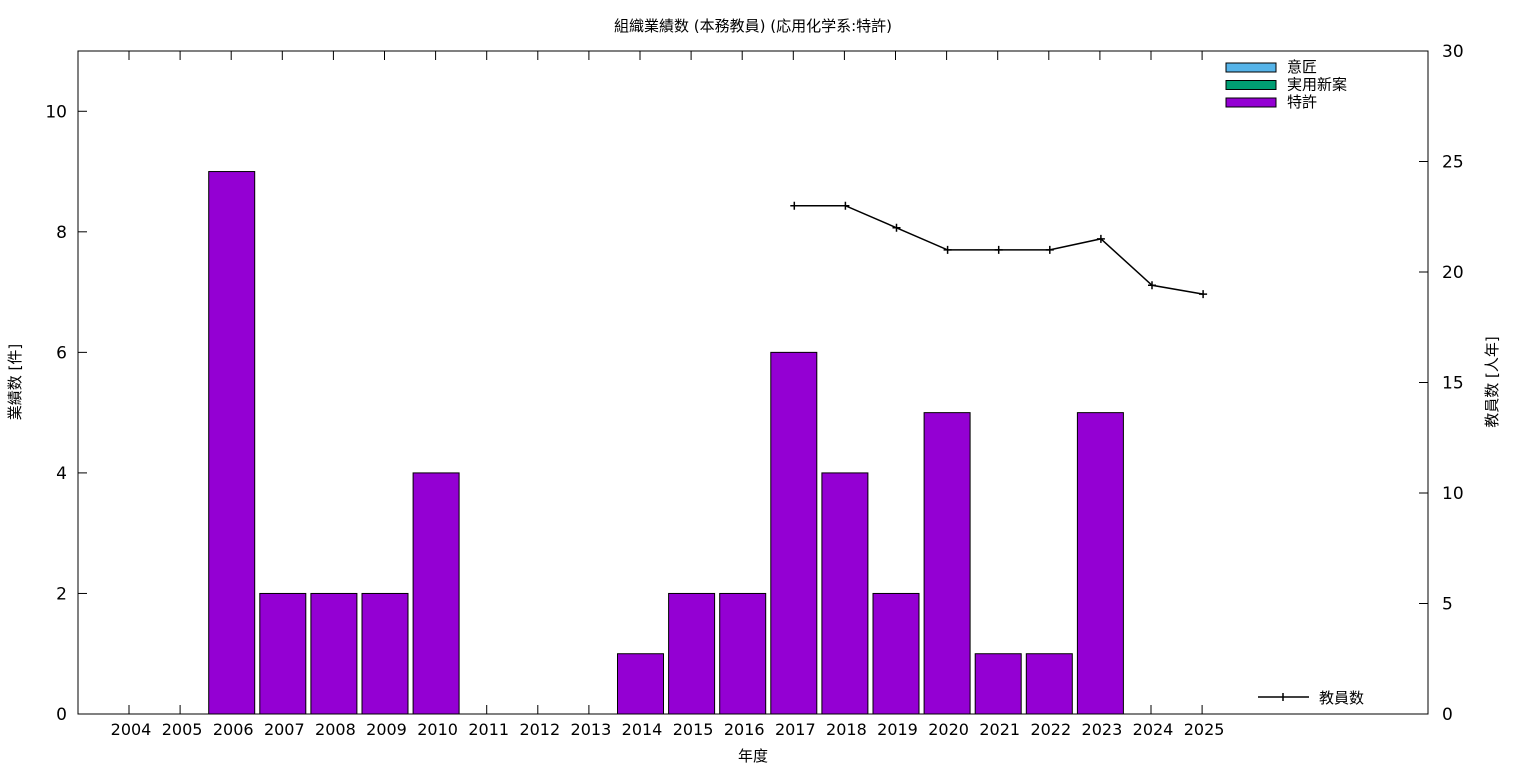 Image resolution: width=1536 pixels, height=768 pixels. I want to click on x-tick-label: 2023, so click(1102, 729).